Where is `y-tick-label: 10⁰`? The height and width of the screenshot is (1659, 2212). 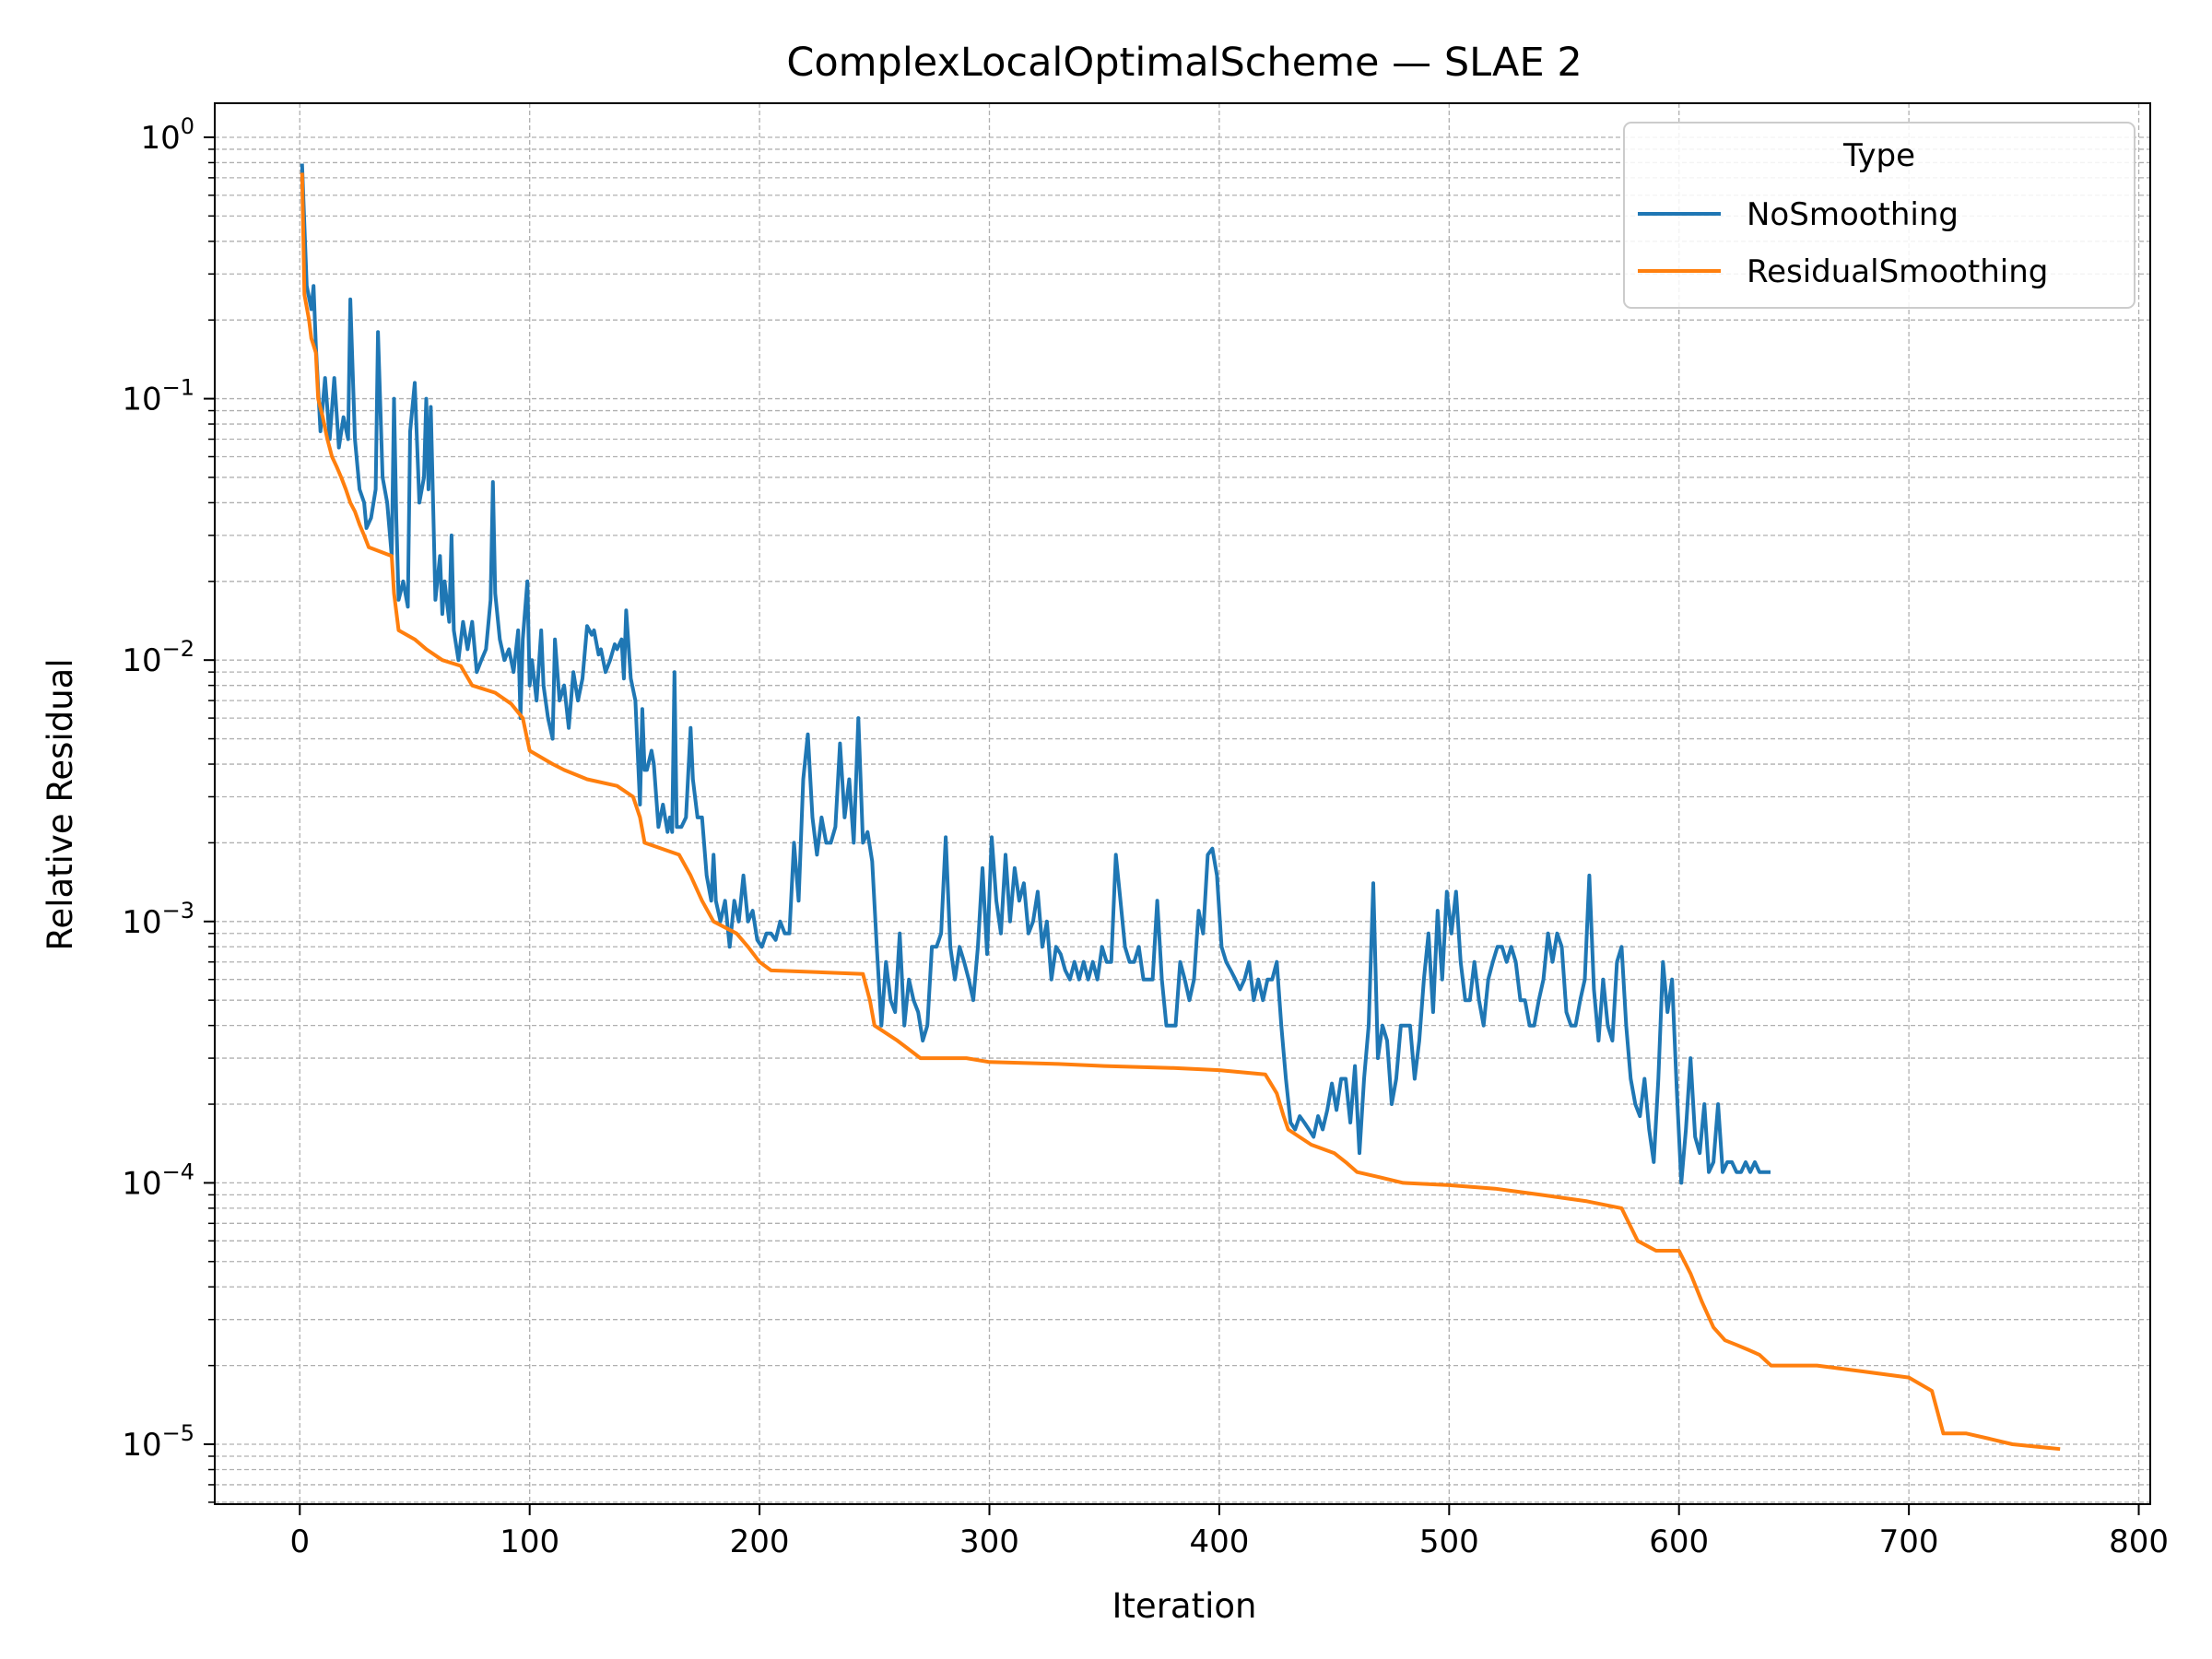
y-tick-label: 10⁰ is located at coordinates (167, 135).